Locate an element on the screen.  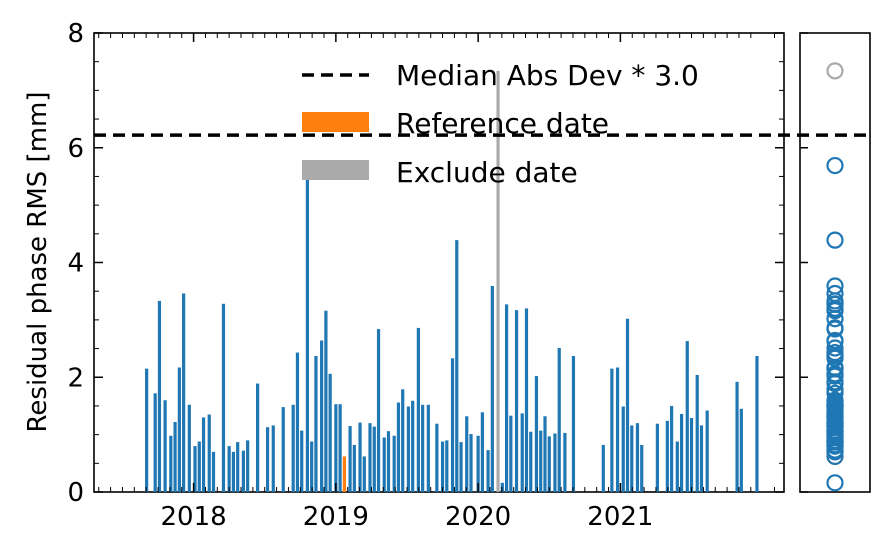
reference-date-bar is located at coordinates (344, 474).